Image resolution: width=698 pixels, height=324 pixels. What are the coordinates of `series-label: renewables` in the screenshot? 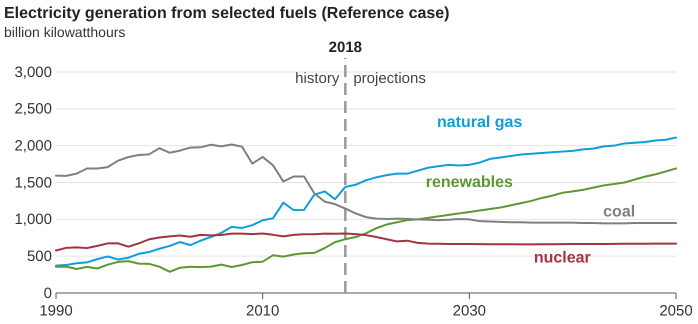 It's located at (470, 183).